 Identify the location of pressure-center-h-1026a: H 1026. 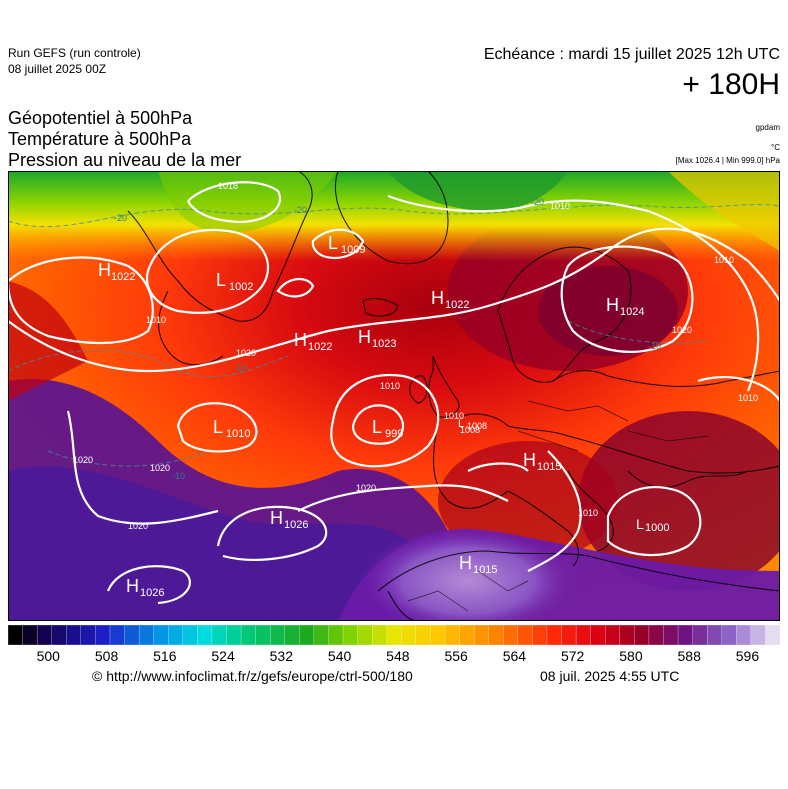
(289, 519).